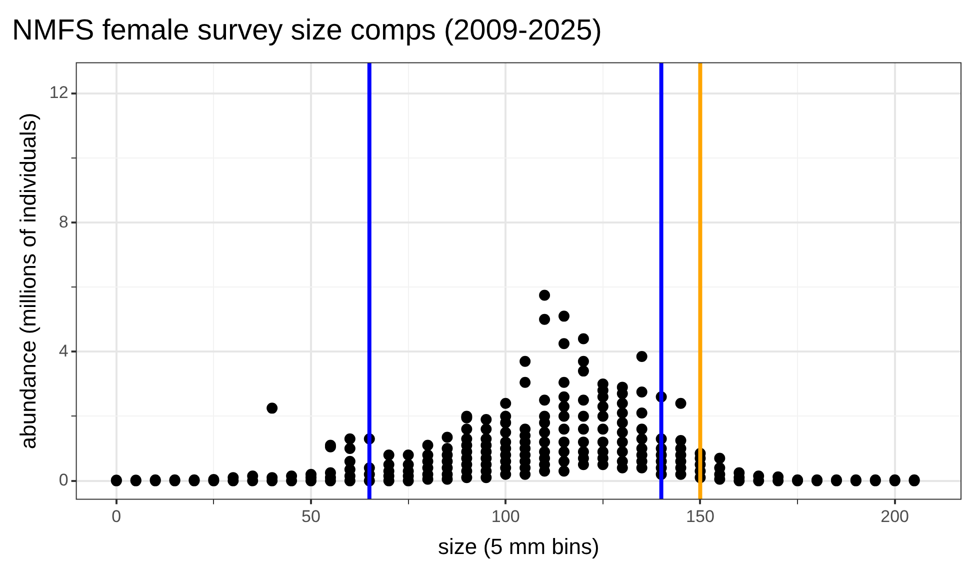 Image resolution: width=979 pixels, height=577 pixels. I want to click on x-tick-label: 50, so click(311, 516).